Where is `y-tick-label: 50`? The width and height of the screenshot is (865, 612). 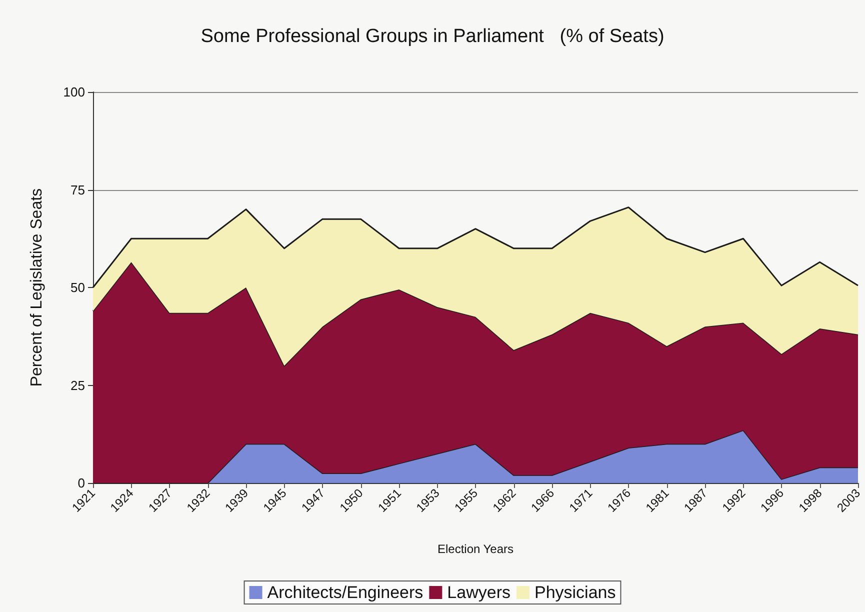
y-tick-label: 50 is located at coordinates (77, 287).